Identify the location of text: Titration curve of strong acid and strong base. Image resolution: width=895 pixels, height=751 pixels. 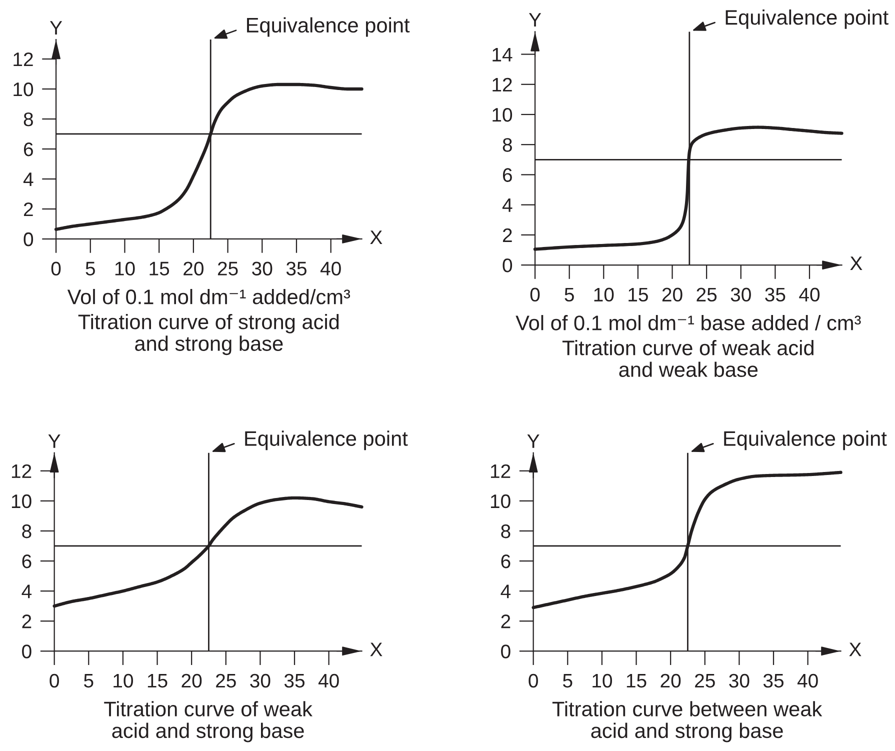
(208, 335).